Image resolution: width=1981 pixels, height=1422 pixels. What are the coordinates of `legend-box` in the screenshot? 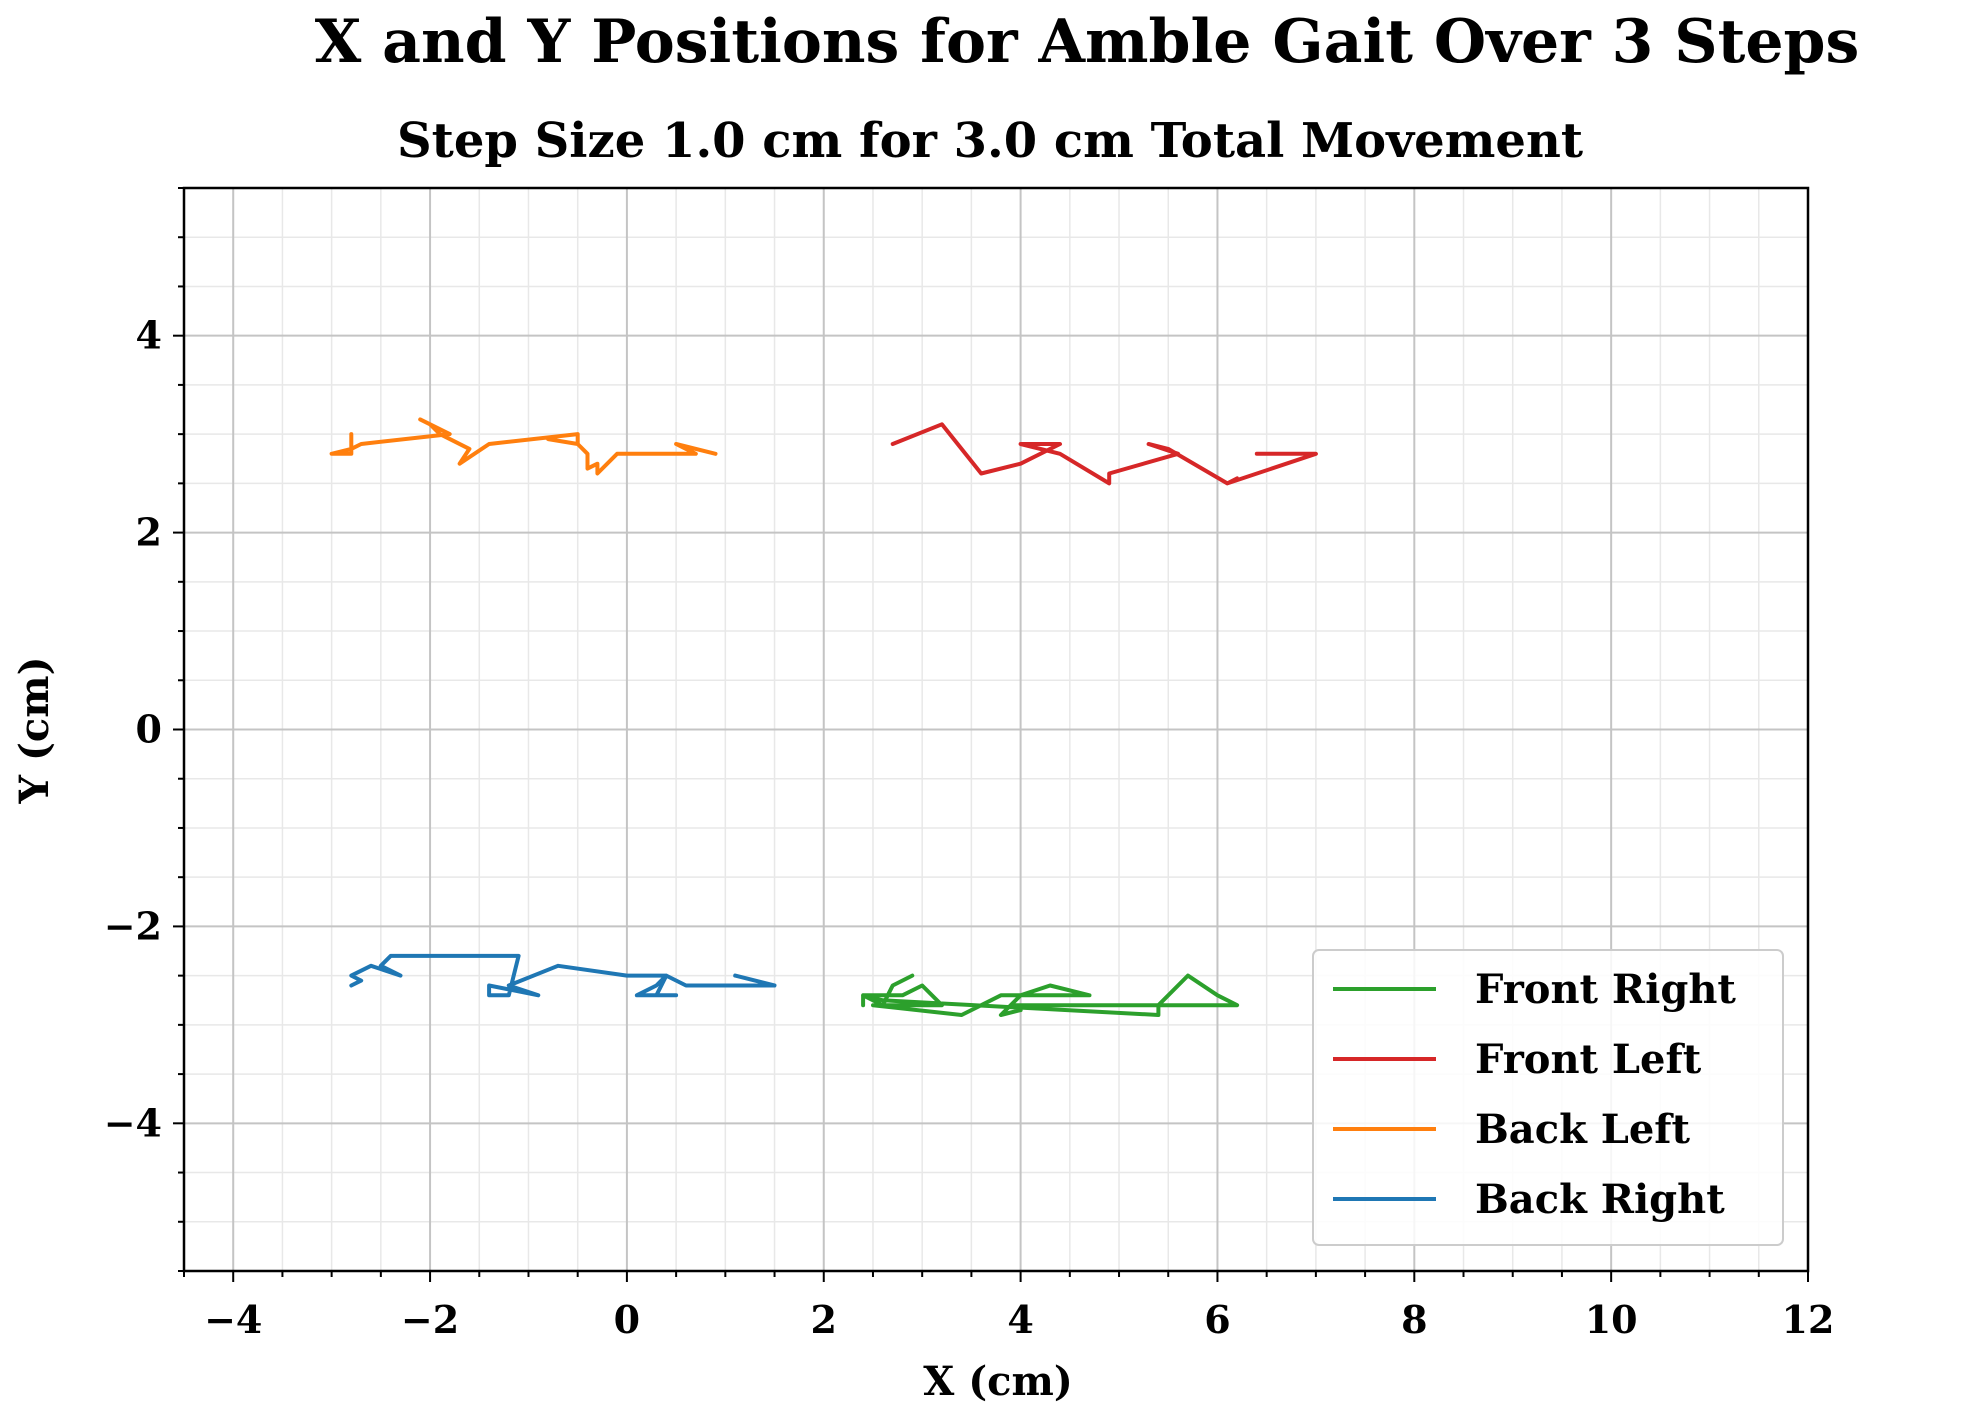 It's located at (1548, 1097).